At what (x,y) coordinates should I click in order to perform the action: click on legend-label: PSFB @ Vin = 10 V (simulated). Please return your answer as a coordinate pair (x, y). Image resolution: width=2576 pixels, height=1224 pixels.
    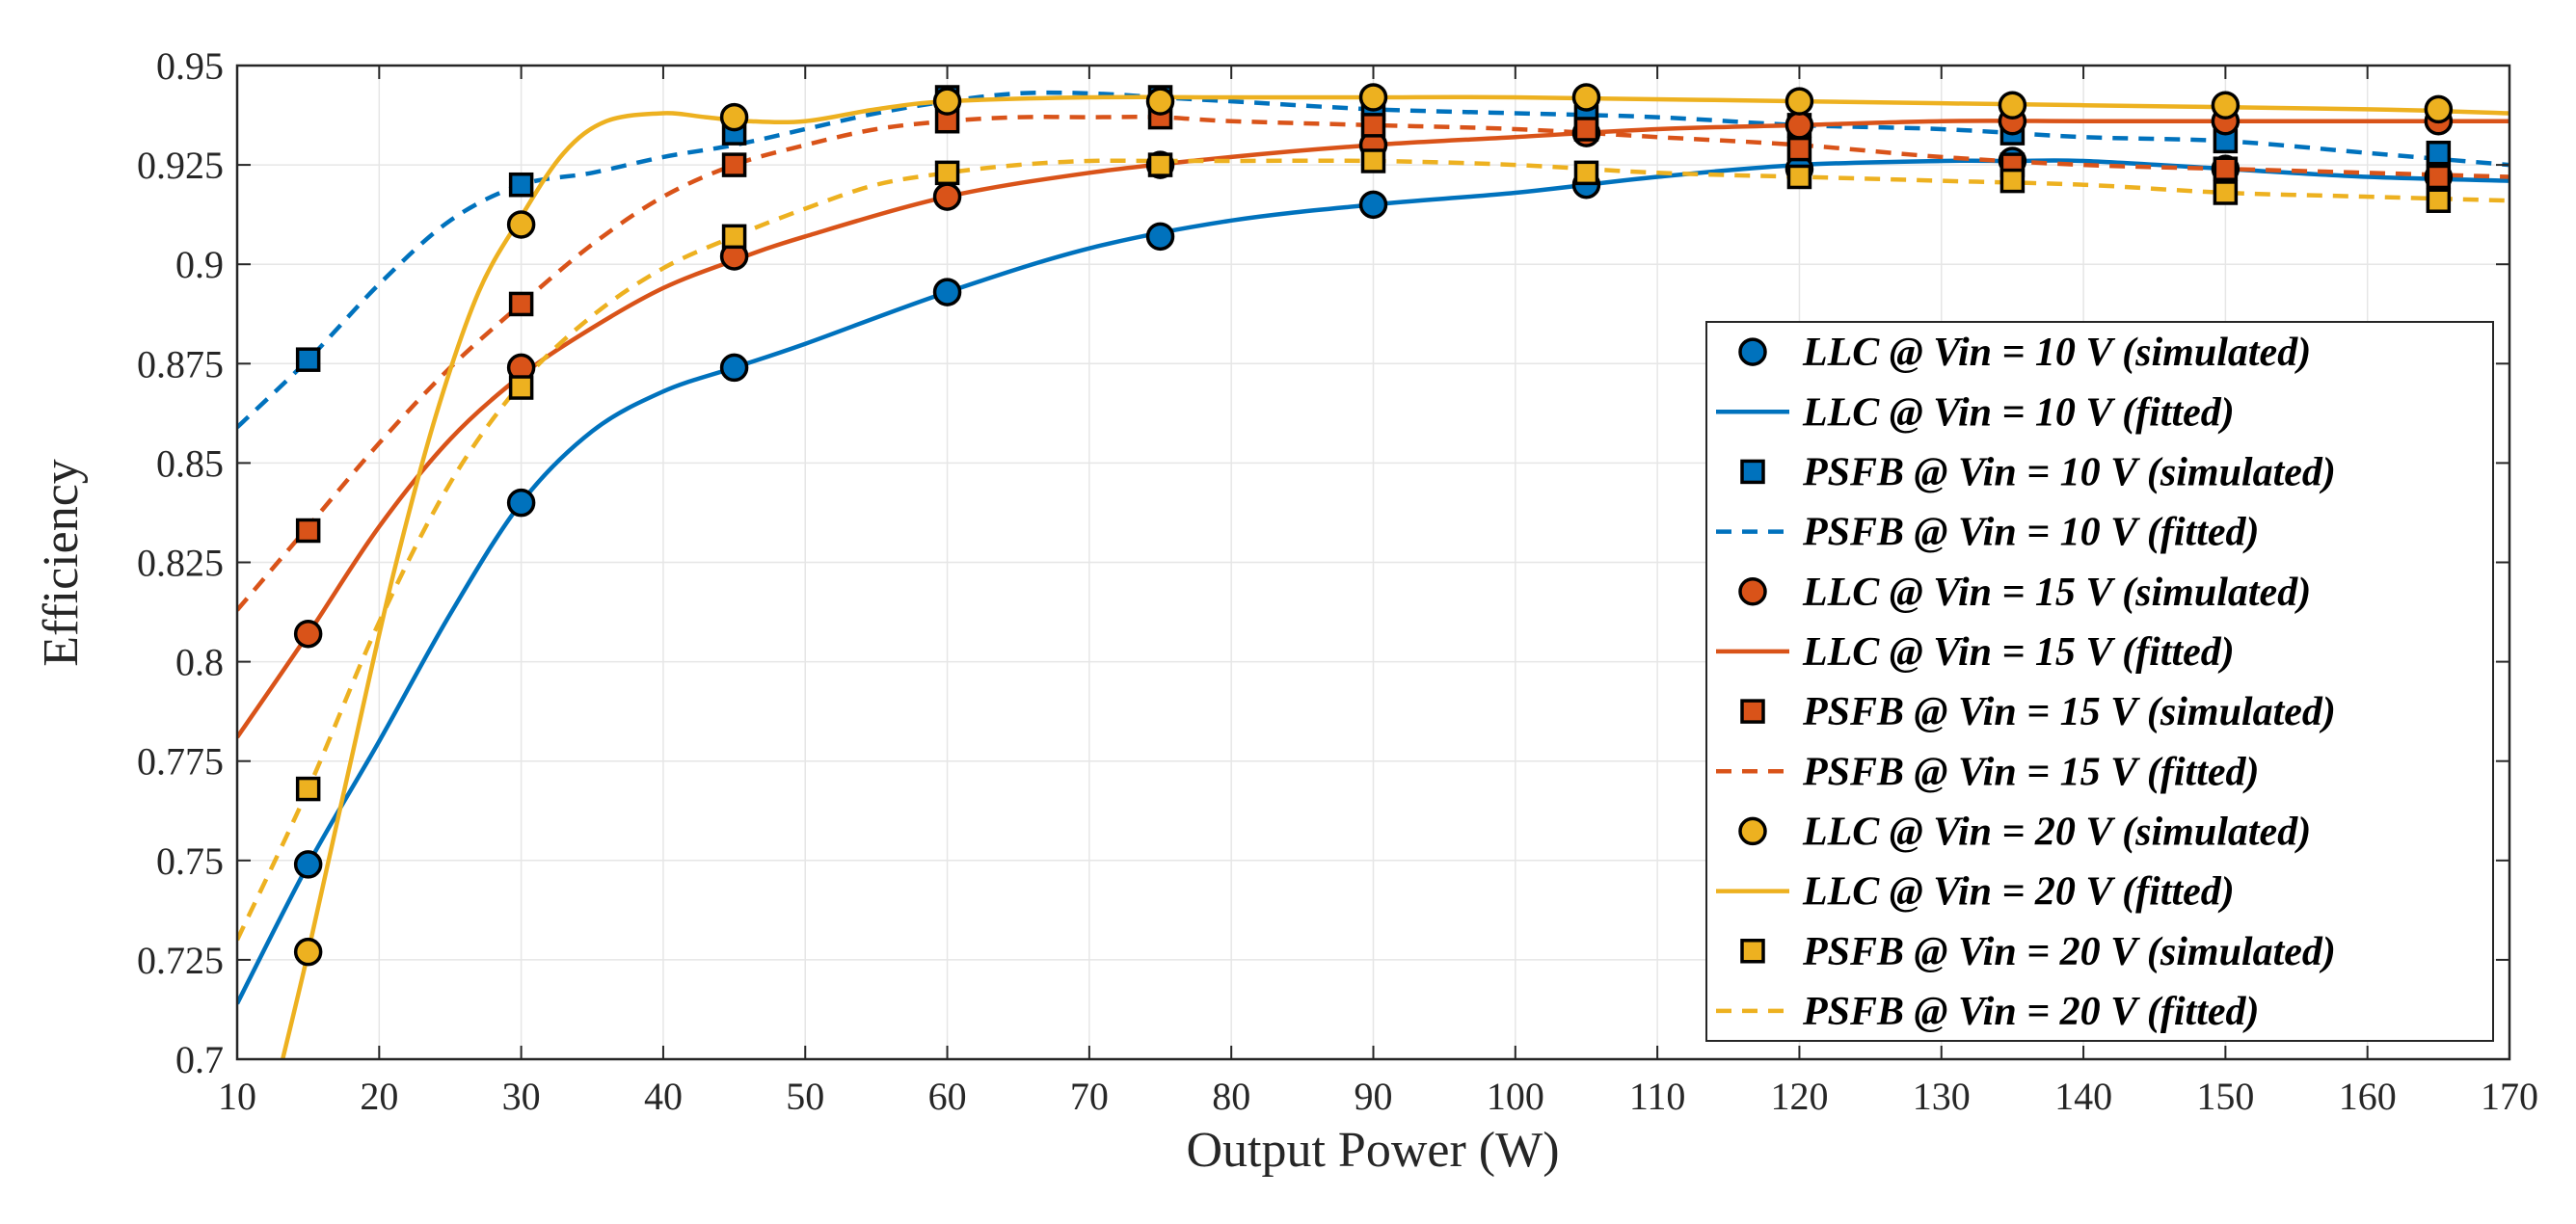
    Looking at the image, I should click on (2069, 472).